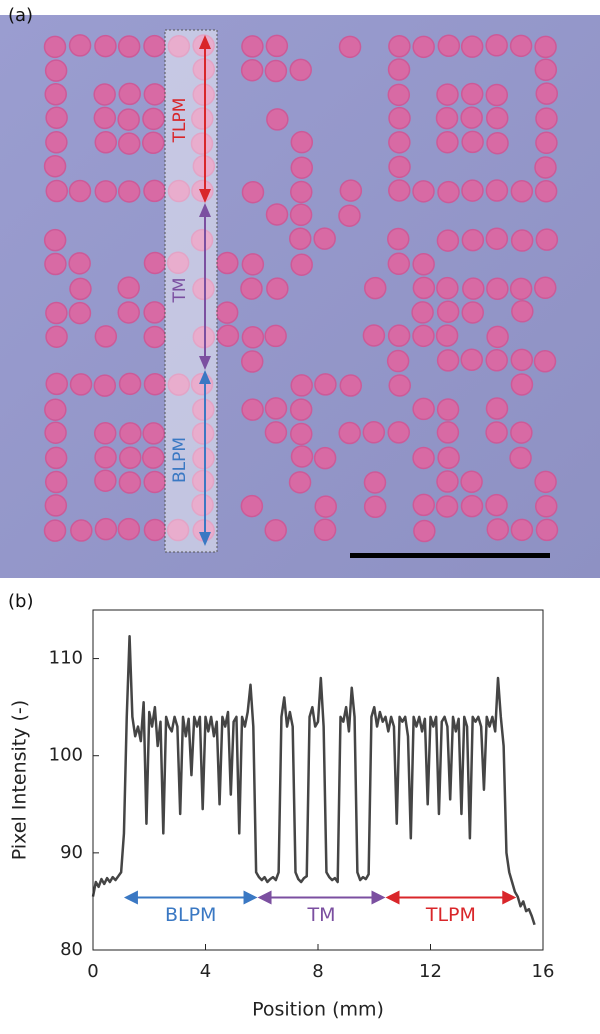 The width and height of the screenshot is (600, 1034). Describe the element at coordinates (318, 1010) in the screenshot. I see `x-axis-label: Position (mm)` at that location.